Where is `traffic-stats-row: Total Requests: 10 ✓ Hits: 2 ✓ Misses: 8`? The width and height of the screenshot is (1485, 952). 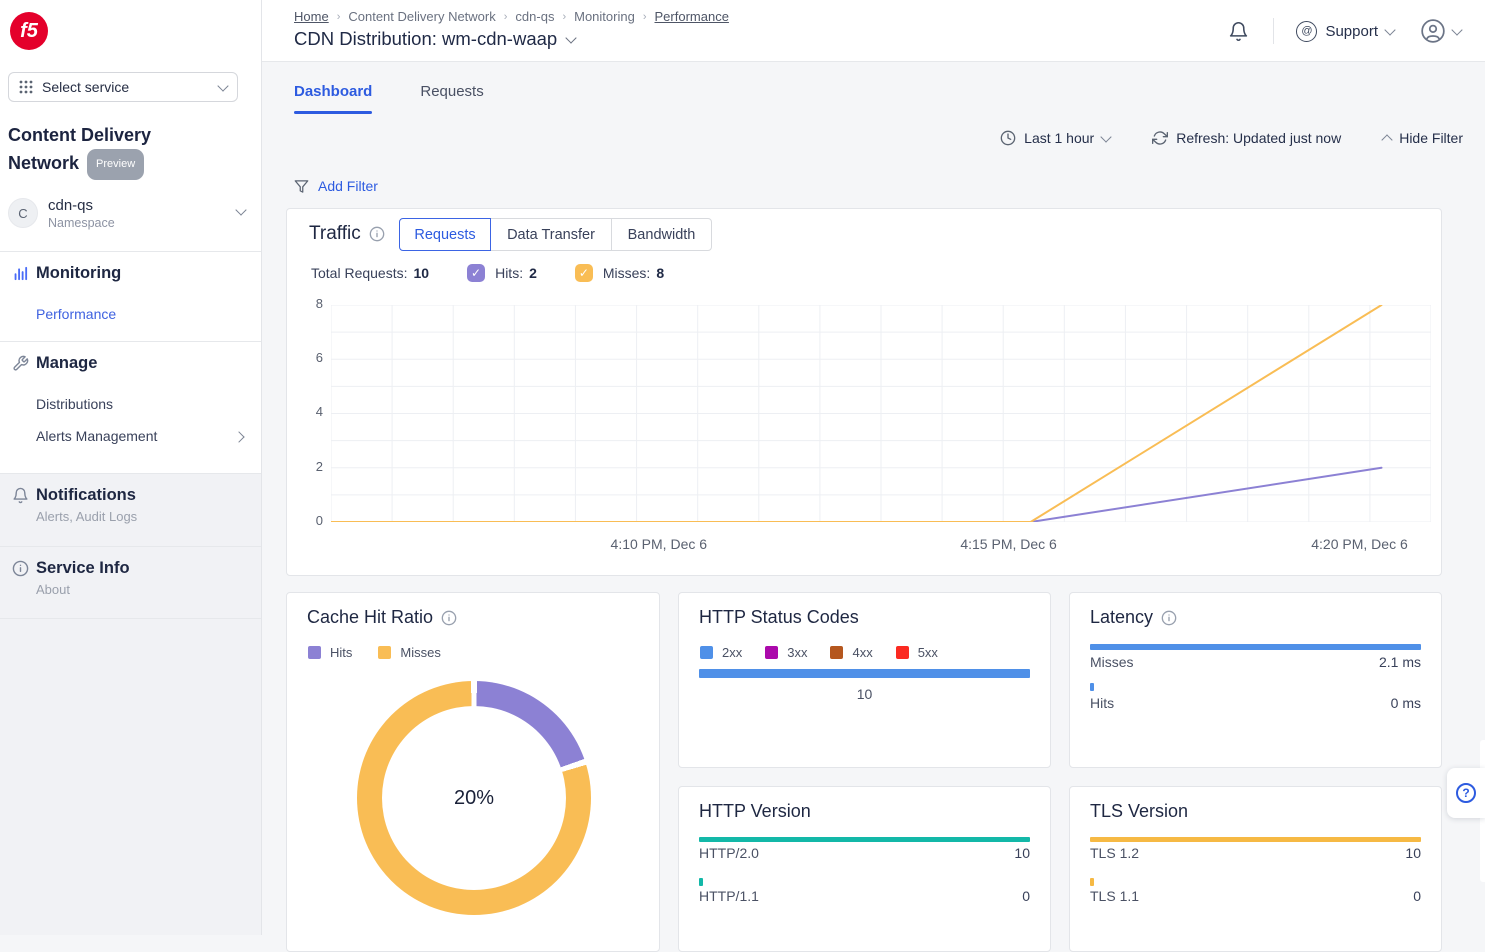
traffic-stats-row: Total Requests: 10 ✓ Hits: 2 ✓ Misses: 8 is located at coordinates (487, 273).